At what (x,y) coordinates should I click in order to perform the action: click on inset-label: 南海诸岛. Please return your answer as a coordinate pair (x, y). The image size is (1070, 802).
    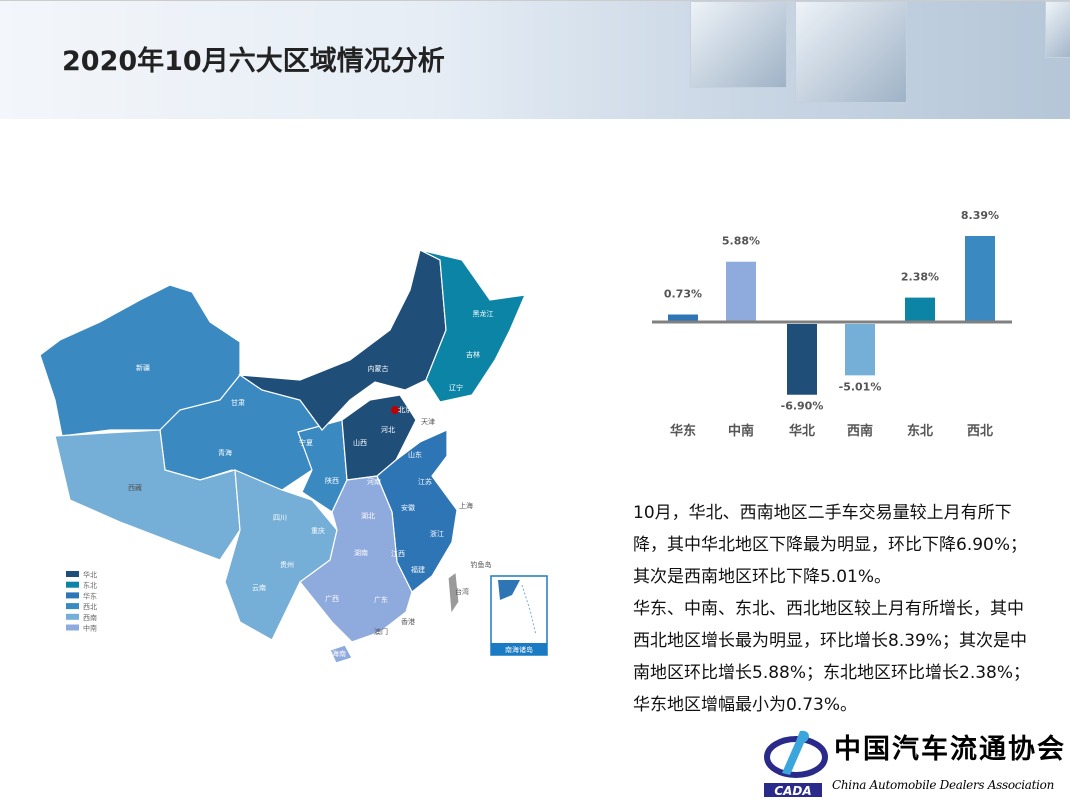
    Looking at the image, I should click on (519, 649).